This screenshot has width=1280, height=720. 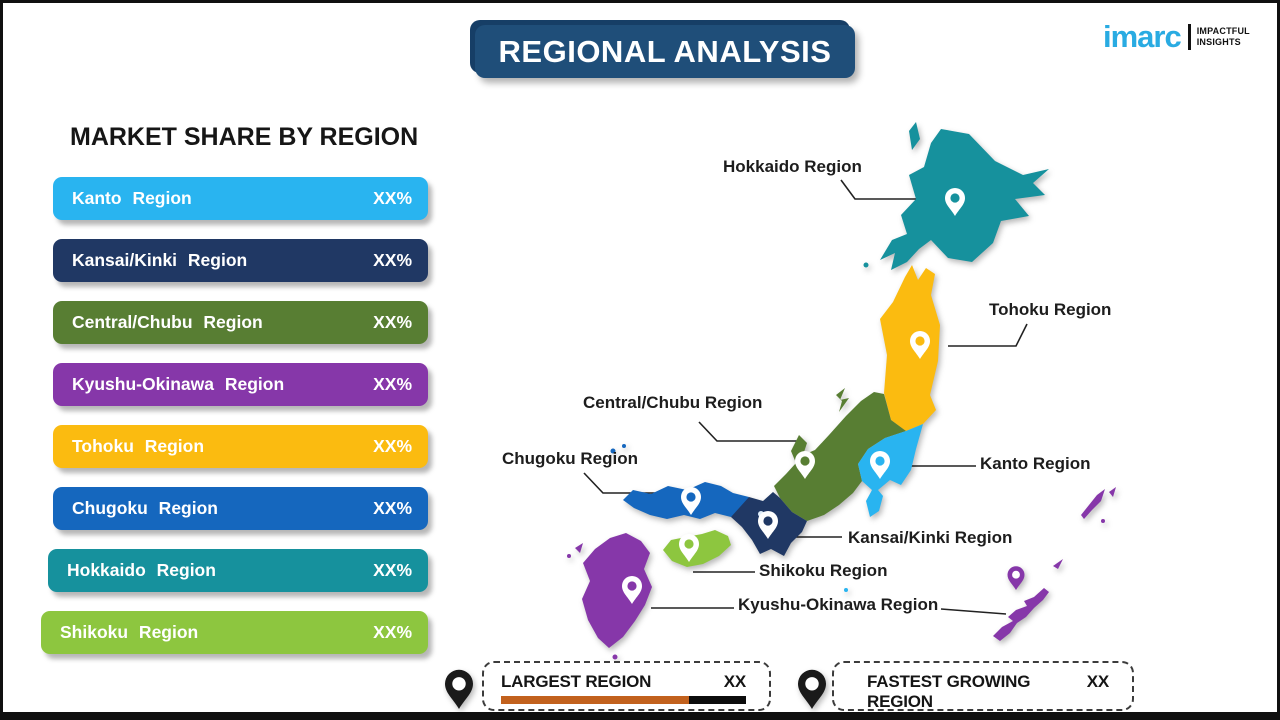 I want to click on bar-label: Tohoku Region, so click(x=138, y=446).